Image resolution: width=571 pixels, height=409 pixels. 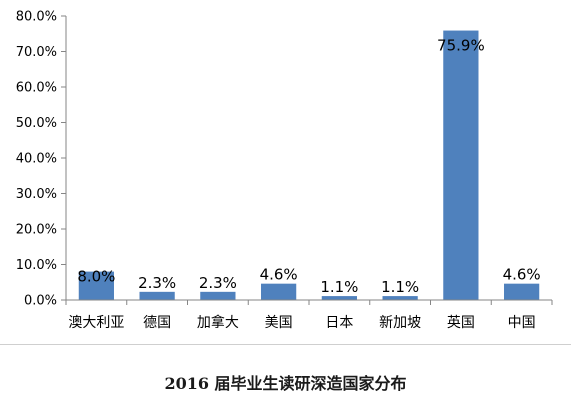 I want to click on y-tick-label: 40.0%, so click(x=36, y=159).